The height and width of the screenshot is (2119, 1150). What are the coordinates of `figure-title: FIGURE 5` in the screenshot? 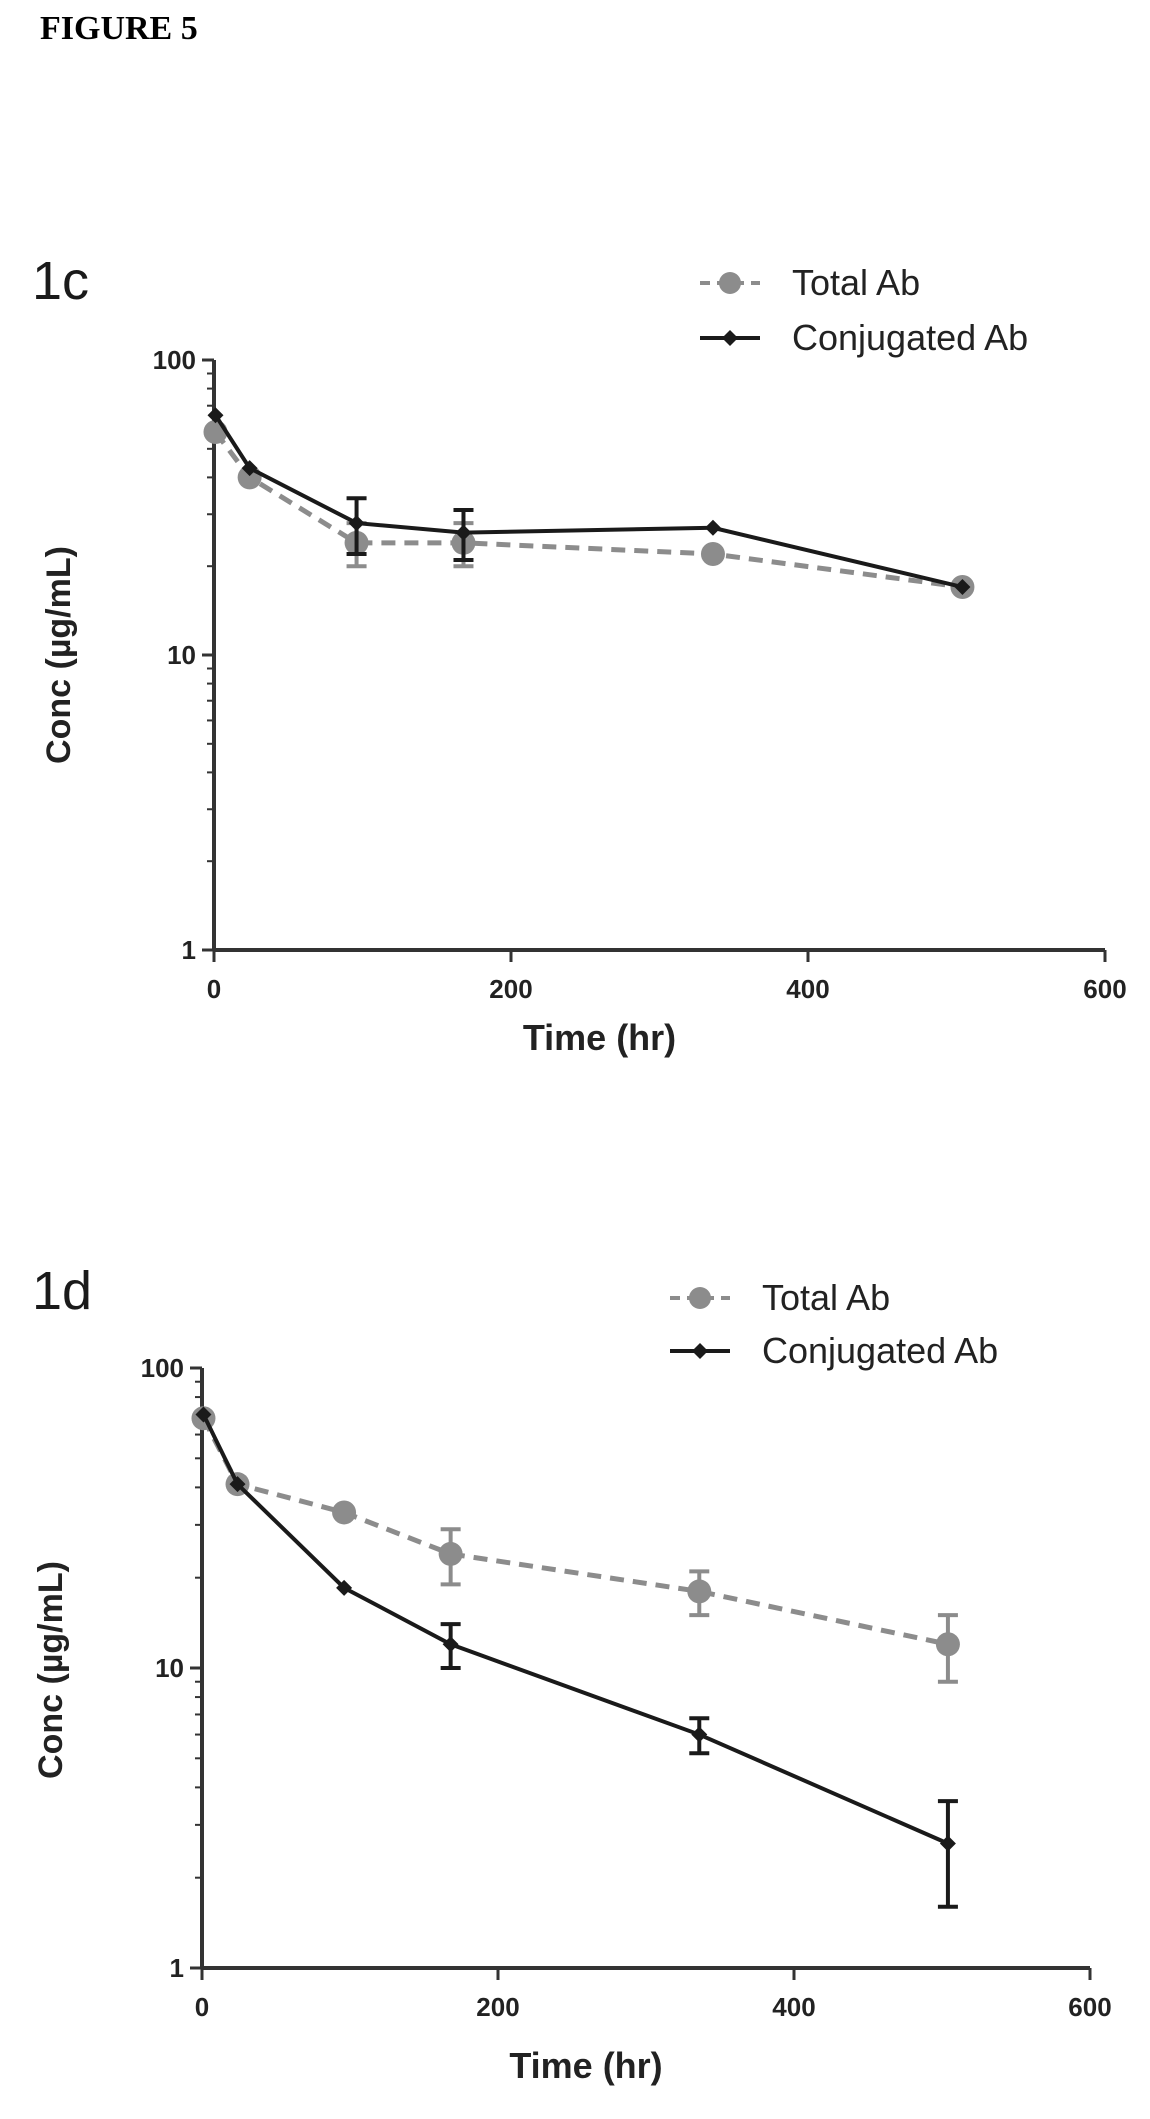 It's located at (119, 28).